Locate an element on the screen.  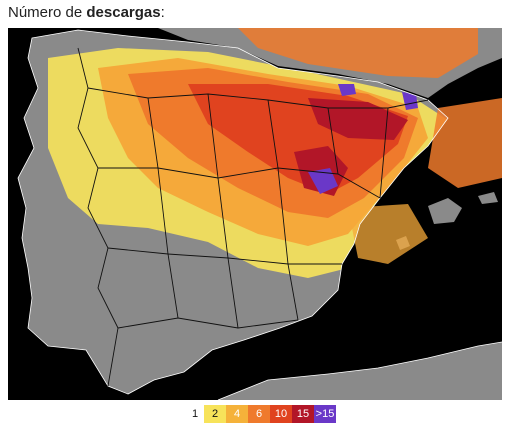
france-activity is located at coordinates (358, 53).